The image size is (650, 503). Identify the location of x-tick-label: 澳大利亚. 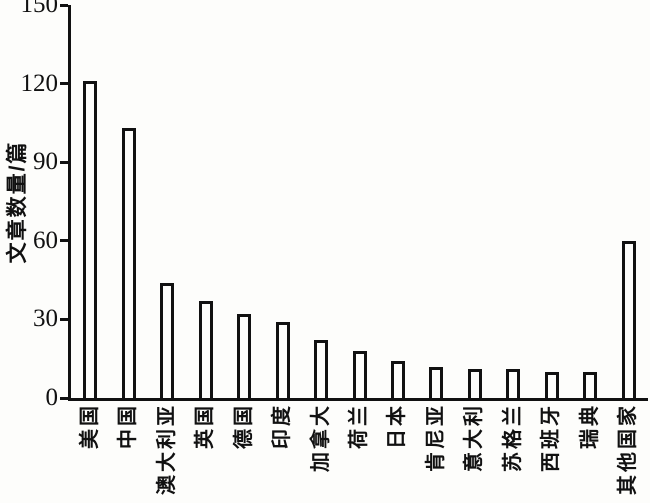
(166, 449).